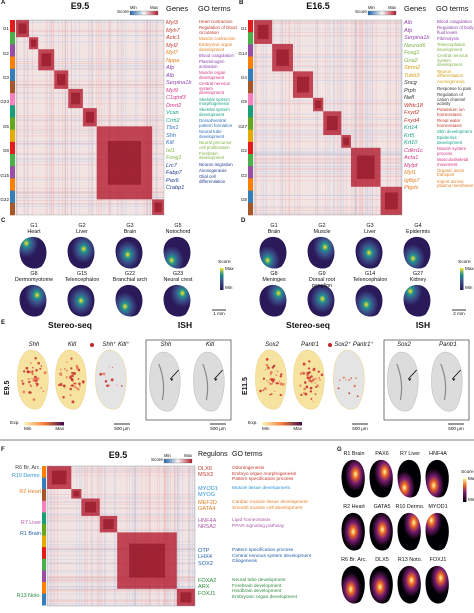 This screenshot has width=474, height=613. What do you see at coordinates (170, 143) in the screenshot?
I see `gene-name: Kitl` at bounding box center [170, 143].